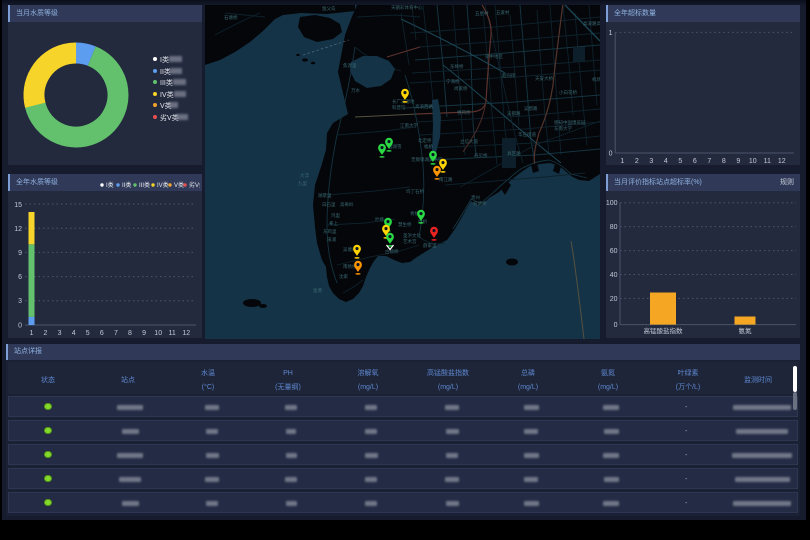 The height and width of the screenshot is (540, 810). What do you see at coordinates (331, 239) in the screenshot?
I see `svg-text: 溪浦` at bounding box center [331, 239].